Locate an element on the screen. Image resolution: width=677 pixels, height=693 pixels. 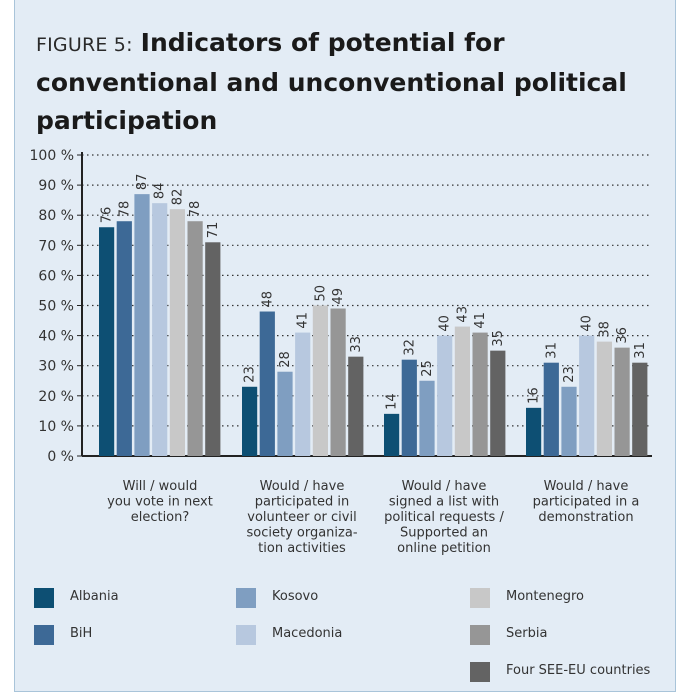
legend-label: Macedonia is located at coordinates (307, 633).